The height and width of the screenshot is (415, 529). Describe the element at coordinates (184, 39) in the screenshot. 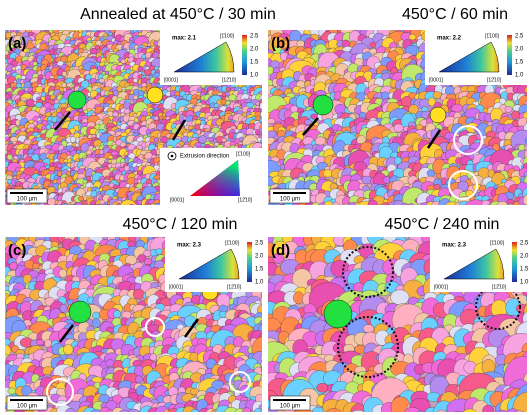

I see `ipf-max: max: 2.1` at that location.